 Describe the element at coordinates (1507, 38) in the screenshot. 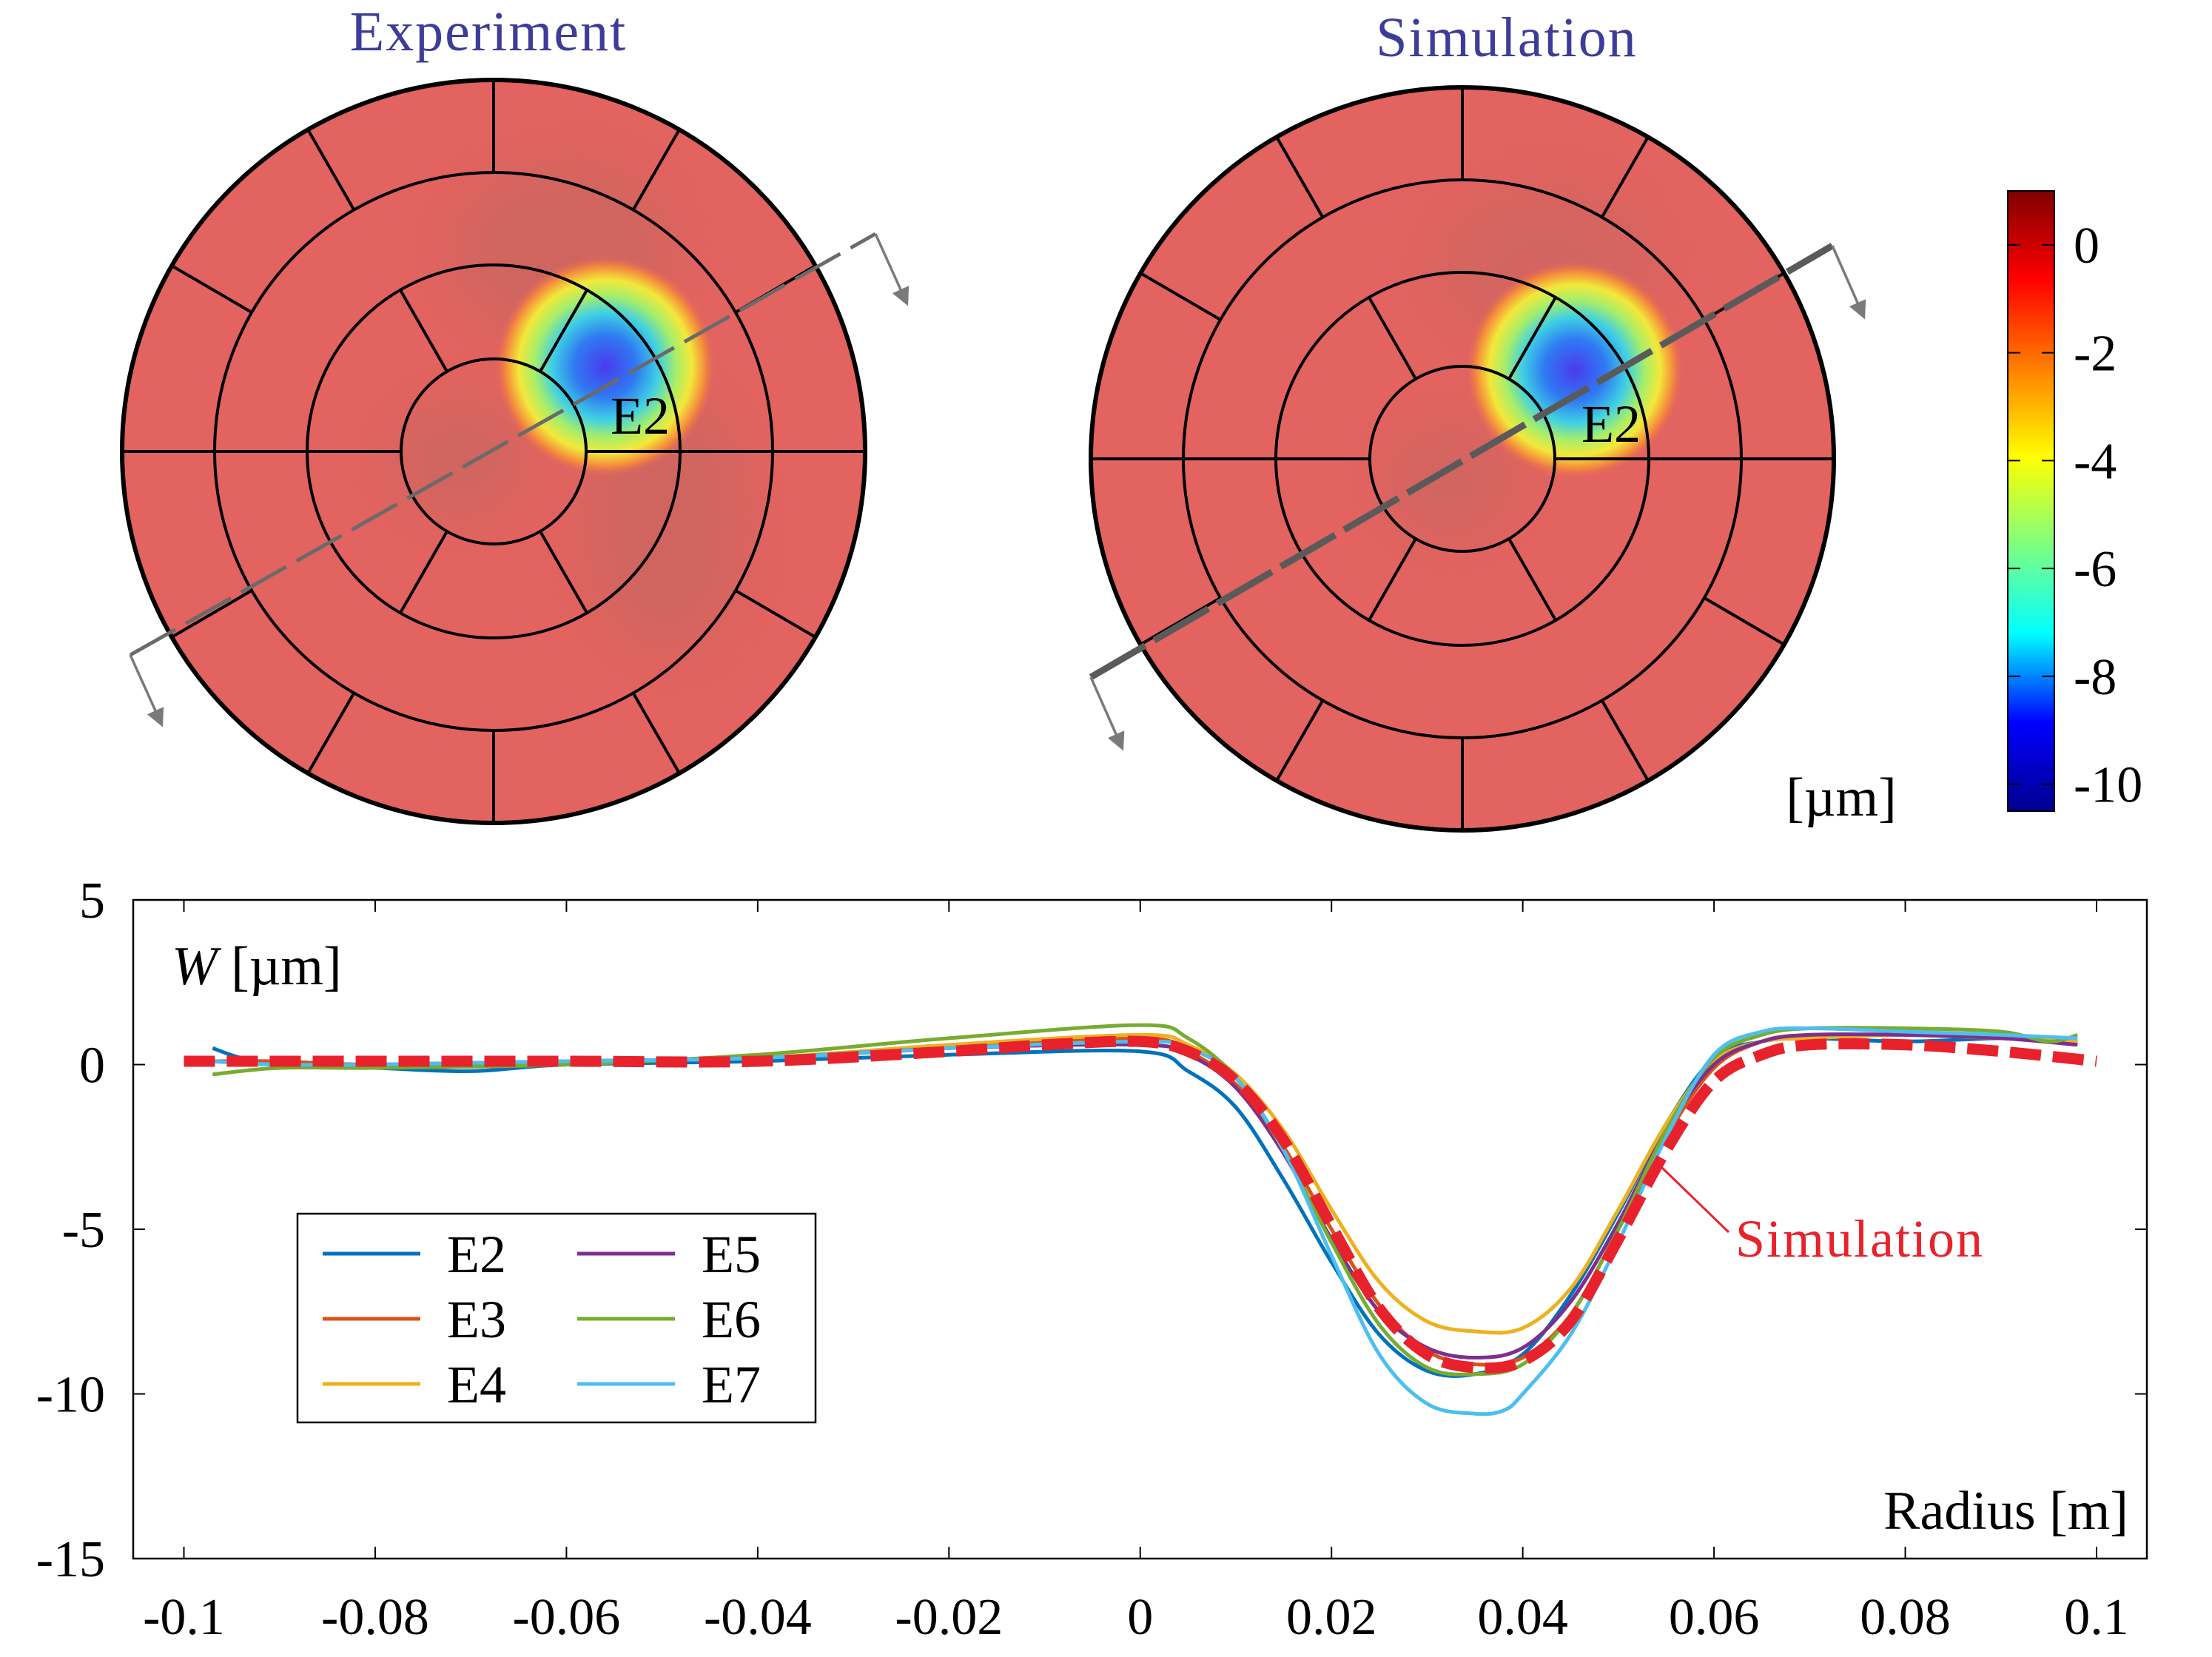

I see `simulation-title: Simulation` at that location.